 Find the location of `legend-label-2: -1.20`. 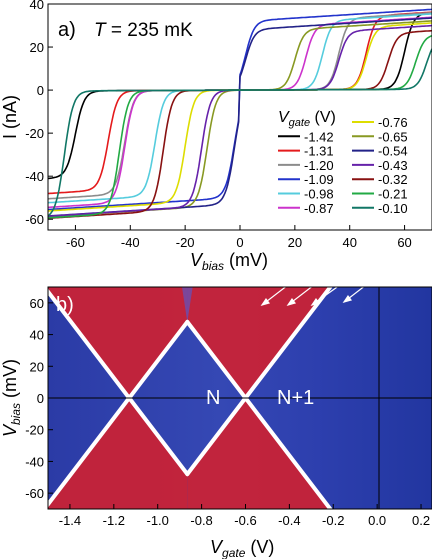

legend-label-2: -1.20 is located at coordinates (319, 165).